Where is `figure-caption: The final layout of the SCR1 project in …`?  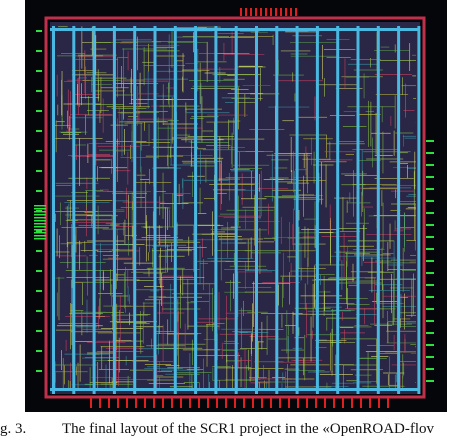 figure-caption: The final layout of the SCR1 project in … is located at coordinates (248, 429).